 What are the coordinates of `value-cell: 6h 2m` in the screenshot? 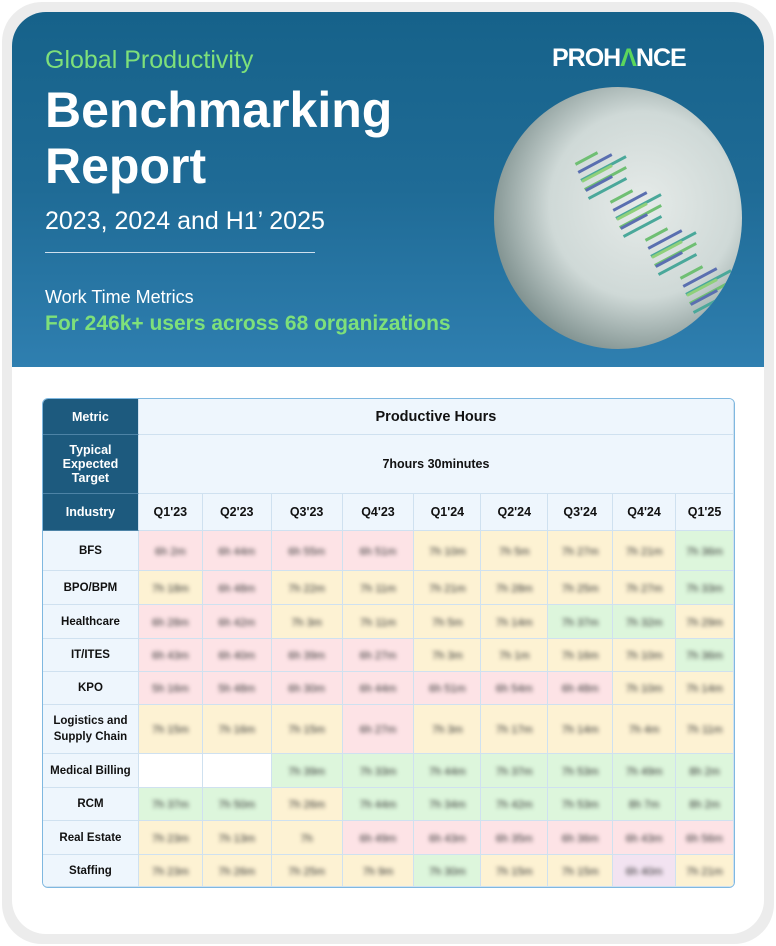 It's located at (170, 551).